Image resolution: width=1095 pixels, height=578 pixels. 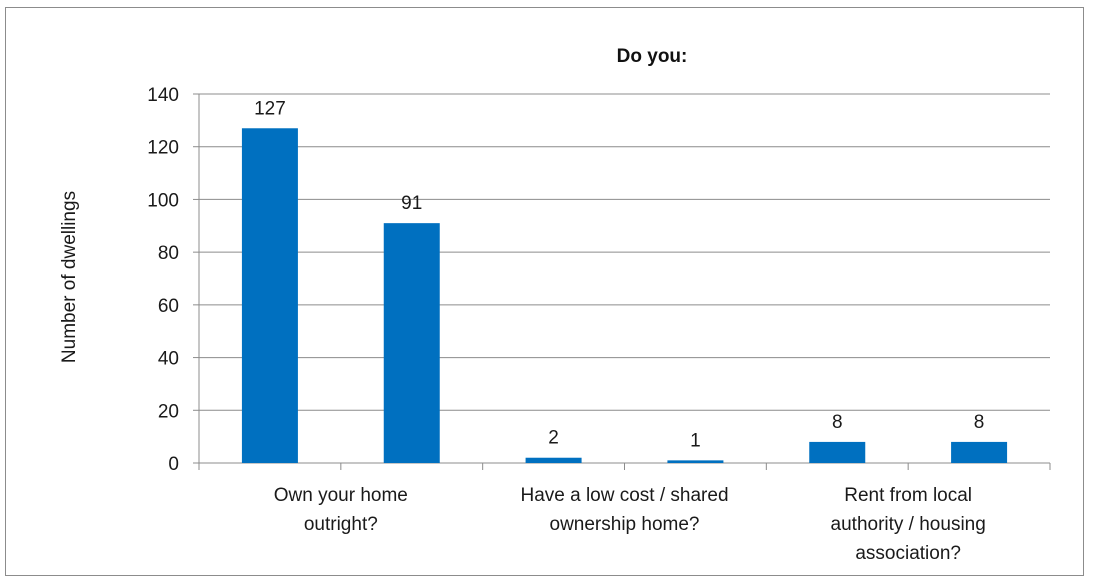 I want to click on y-tick-label: 0, so click(x=173, y=464).